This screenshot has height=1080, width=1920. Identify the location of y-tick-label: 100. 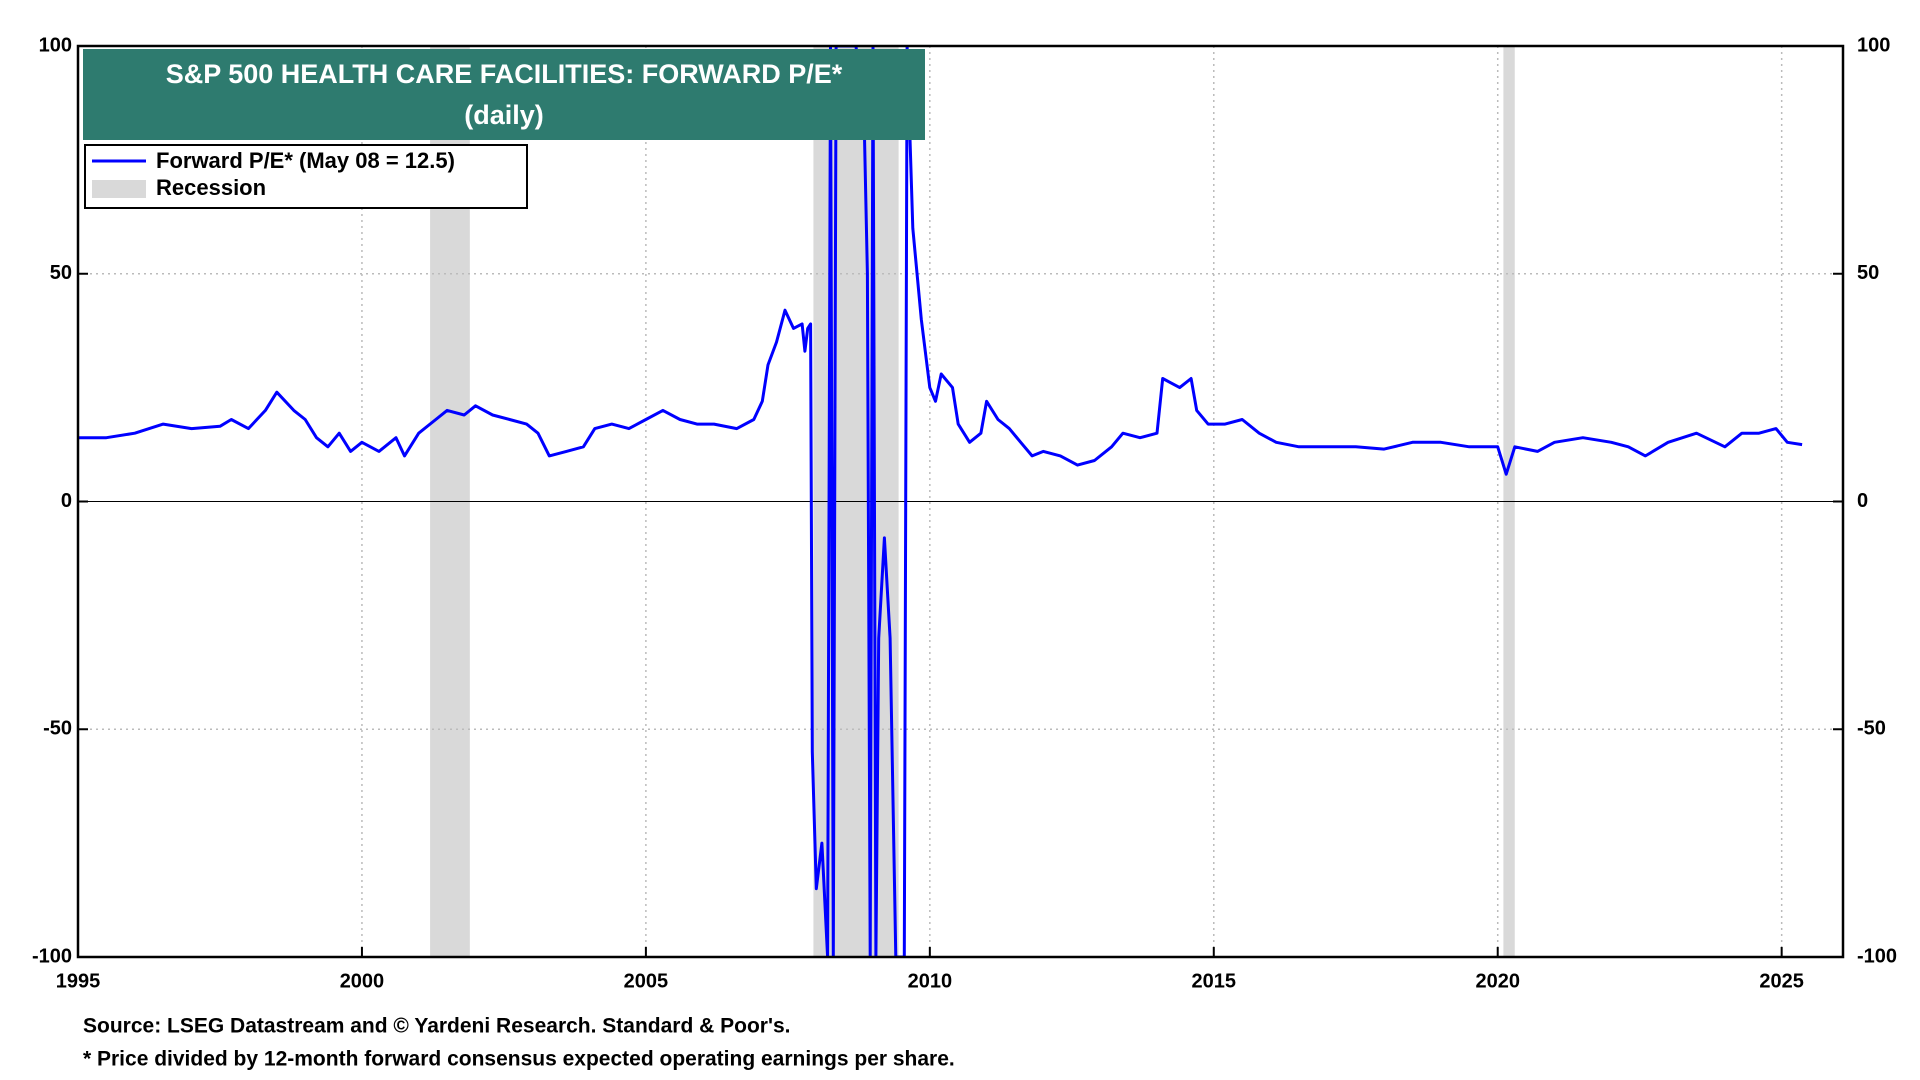
(55, 45).